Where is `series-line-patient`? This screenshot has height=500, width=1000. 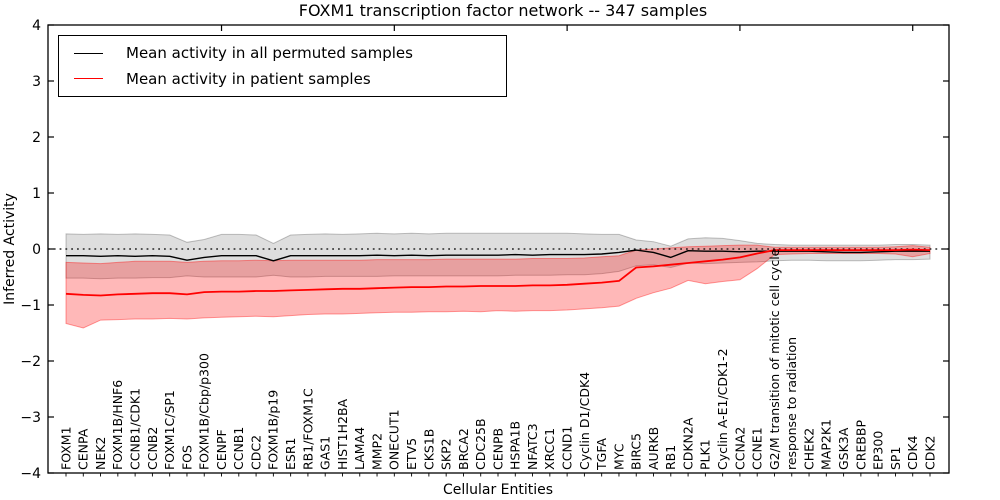
series-line-patient is located at coordinates (498, 272).